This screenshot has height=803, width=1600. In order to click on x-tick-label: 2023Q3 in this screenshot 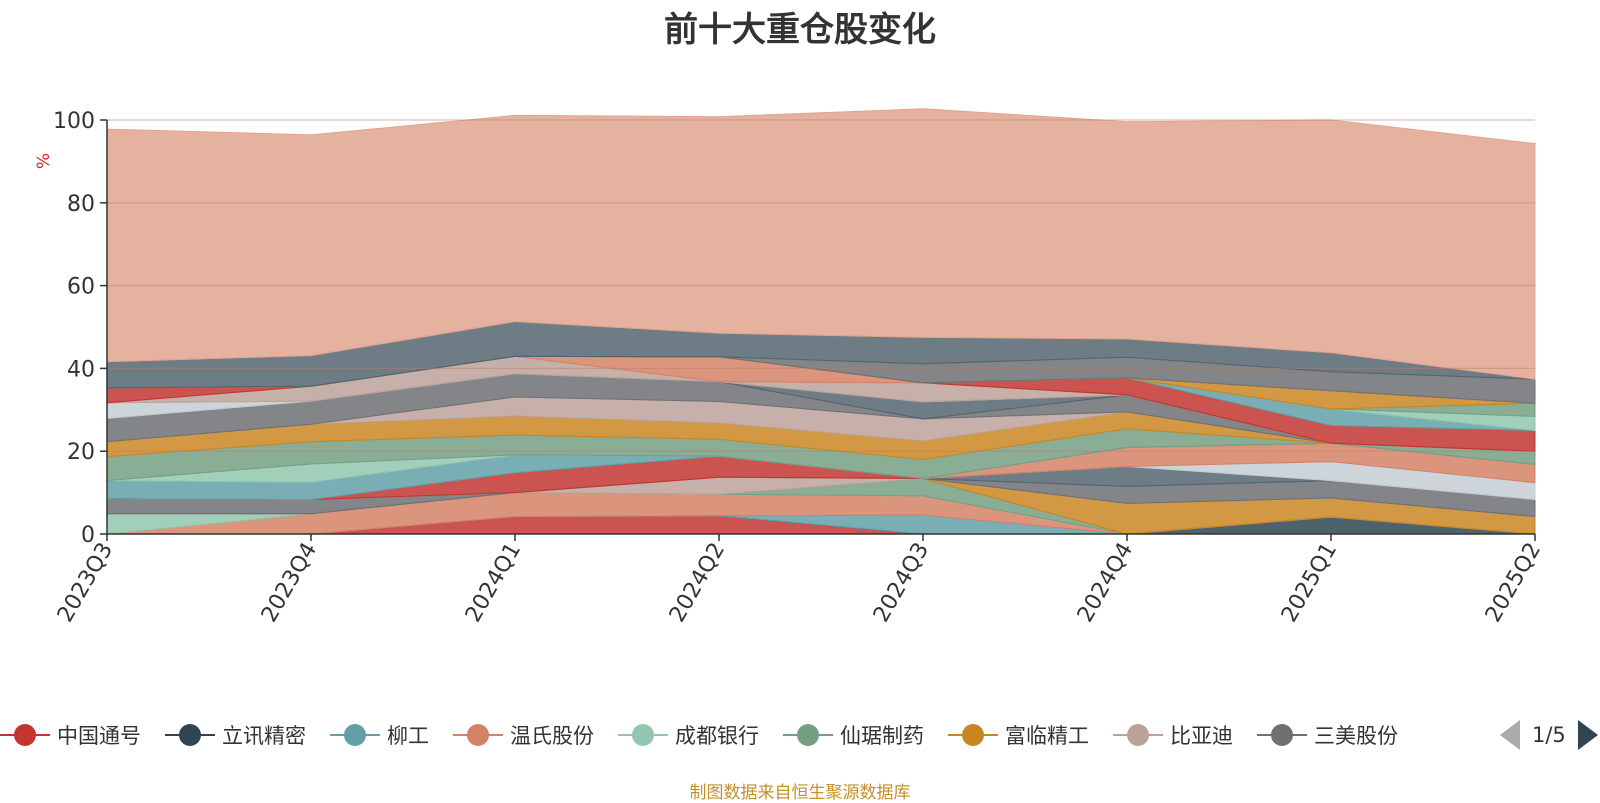, I will do `click(85, 583)`.